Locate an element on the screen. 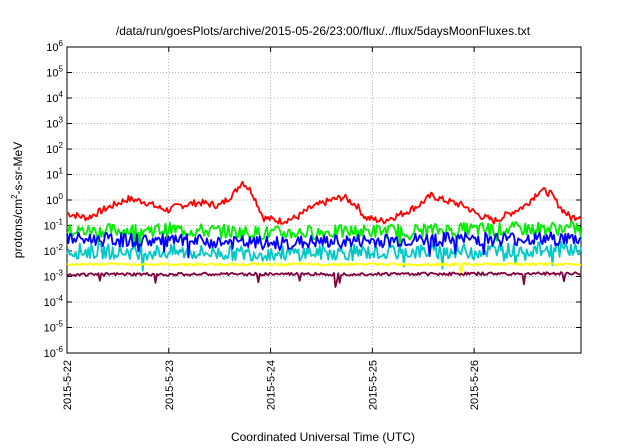  y-tick-label: 10⁻⁶ is located at coordinates (54, 352).